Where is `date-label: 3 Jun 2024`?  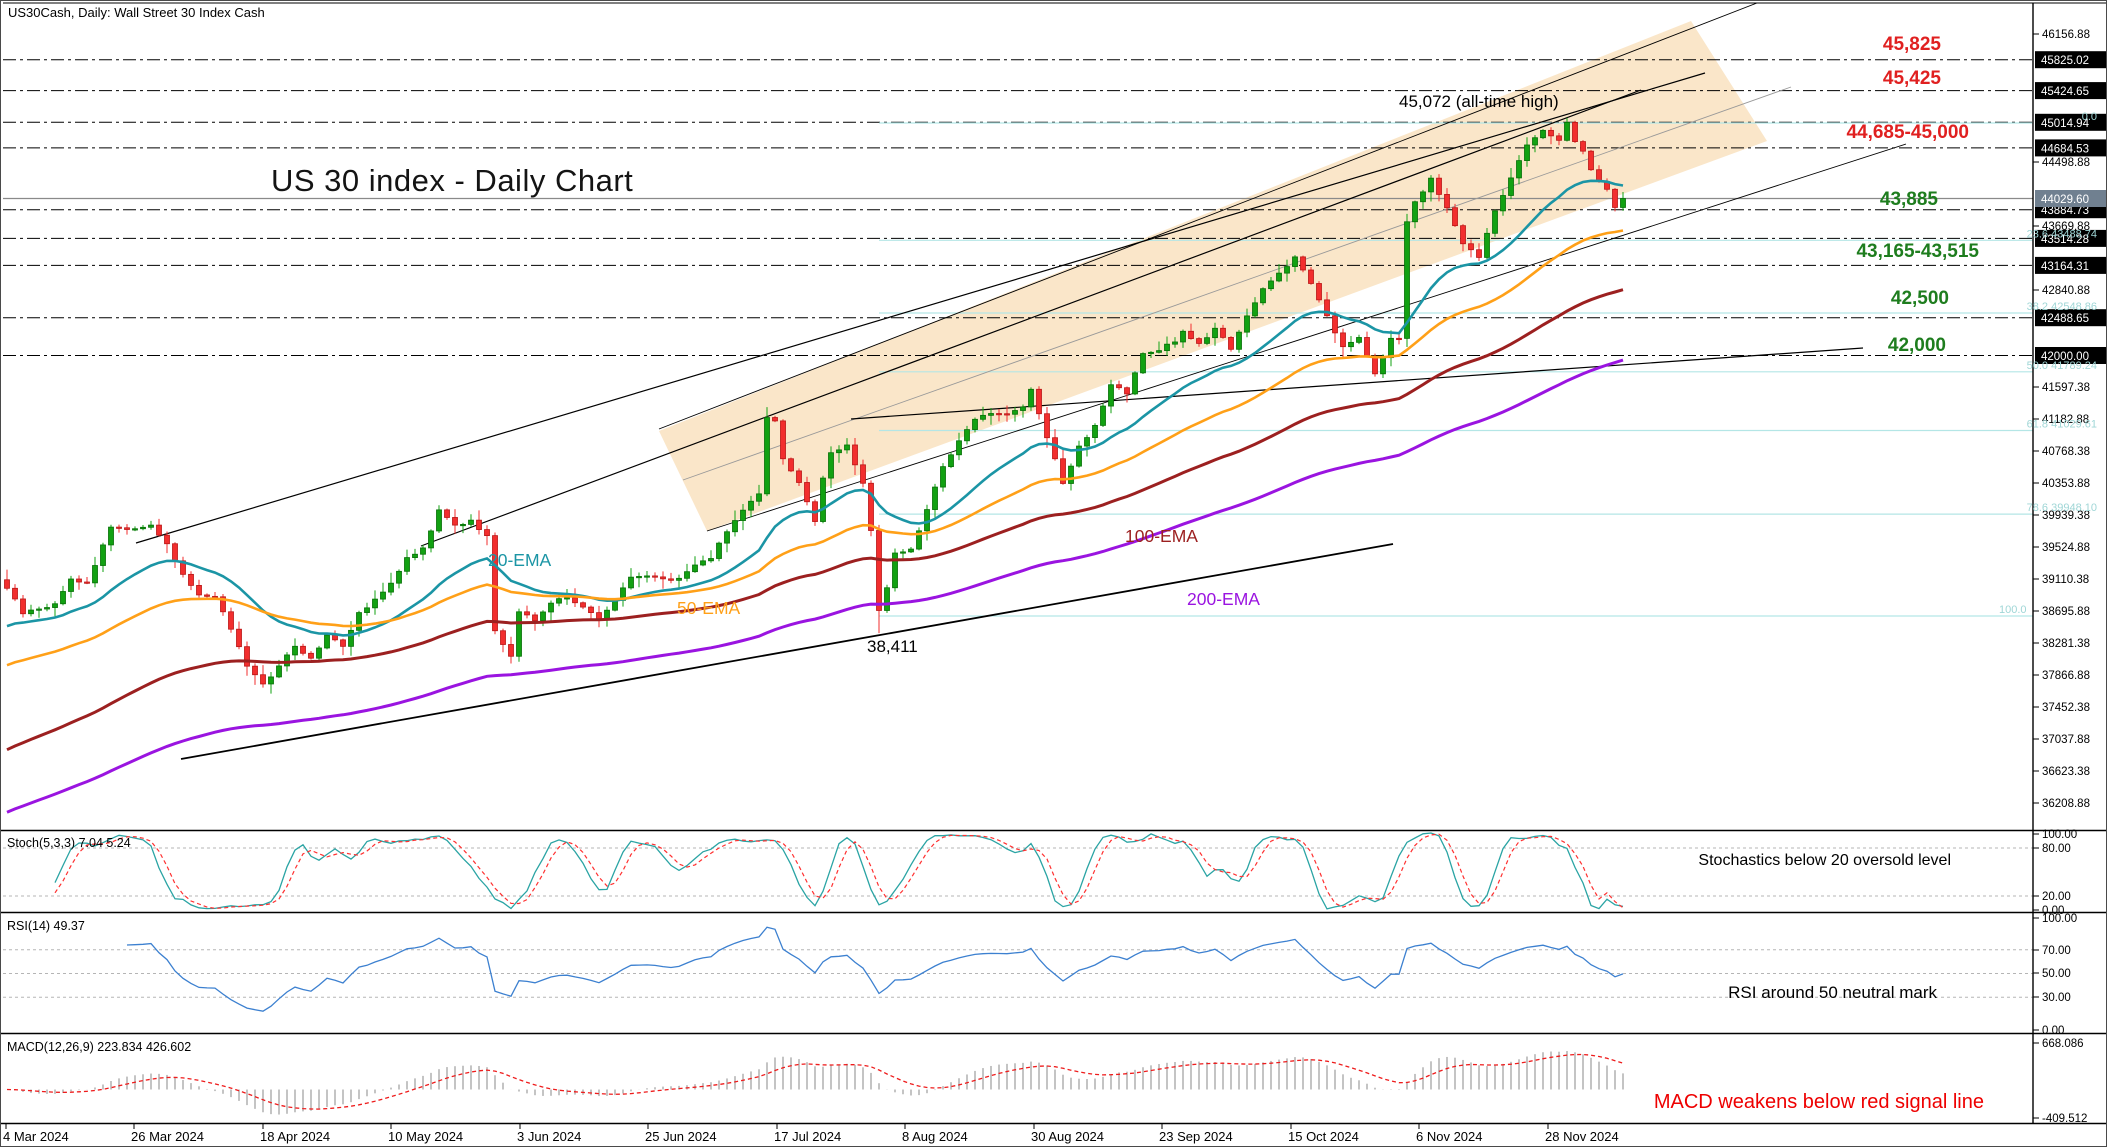
date-label: 3 Jun 2024 is located at coordinates (549, 1136).